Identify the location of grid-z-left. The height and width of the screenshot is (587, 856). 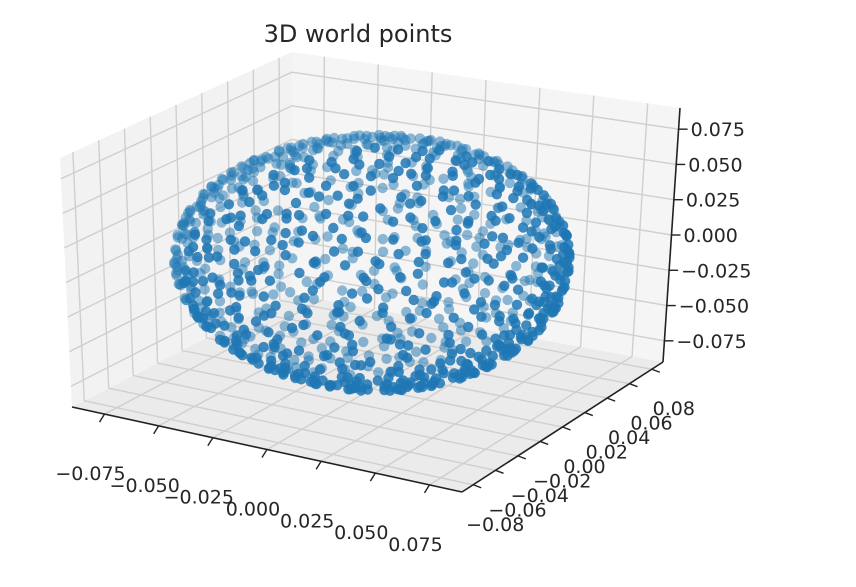
(176, 125).